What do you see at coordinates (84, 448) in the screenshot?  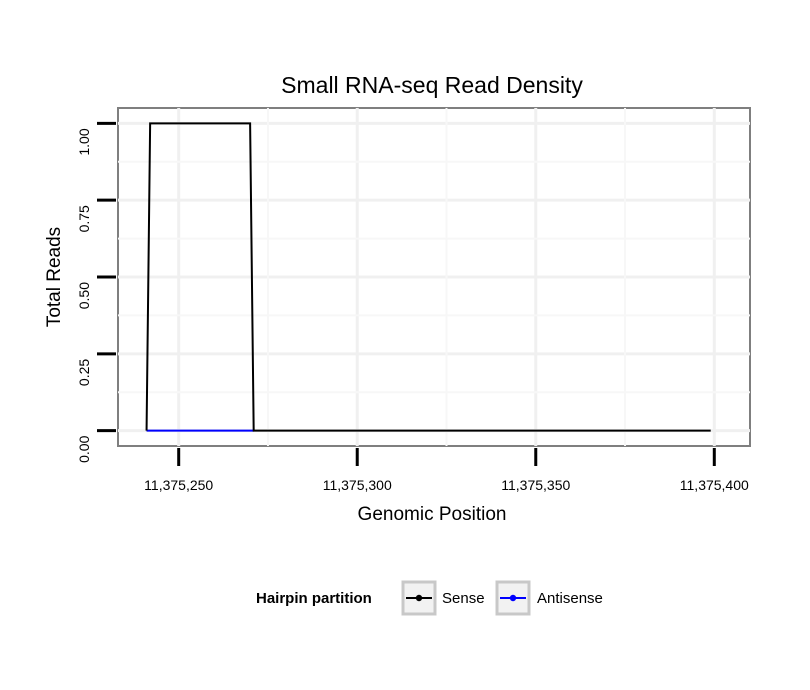 I see `y-tick-label-0: 0.00` at bounding box center [84, 448].